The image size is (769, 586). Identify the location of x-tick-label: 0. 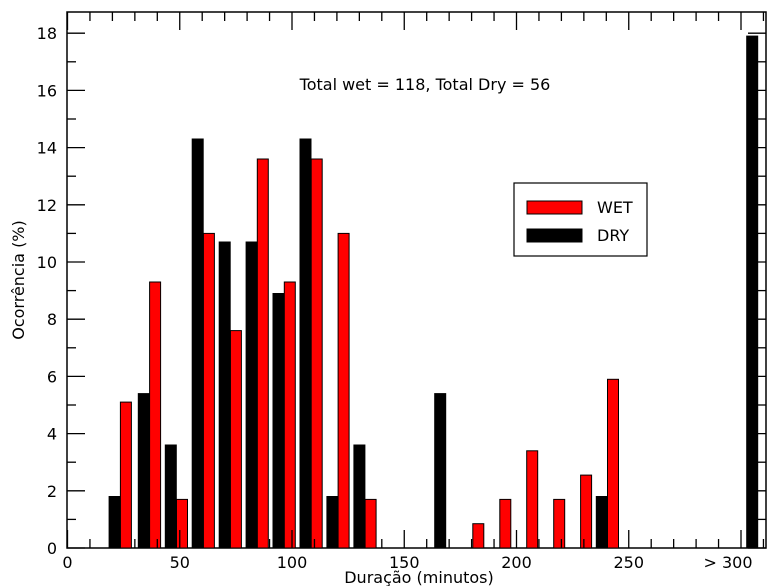
(67, 562).